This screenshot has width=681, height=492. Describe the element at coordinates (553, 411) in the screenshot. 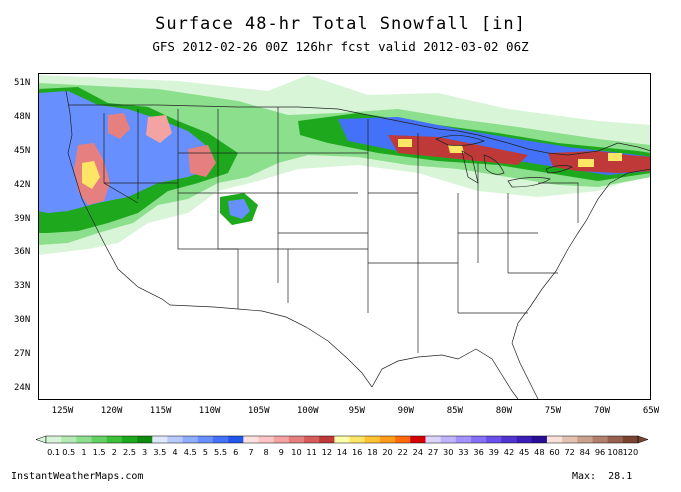

I see `lon-label: 75W` at that location.